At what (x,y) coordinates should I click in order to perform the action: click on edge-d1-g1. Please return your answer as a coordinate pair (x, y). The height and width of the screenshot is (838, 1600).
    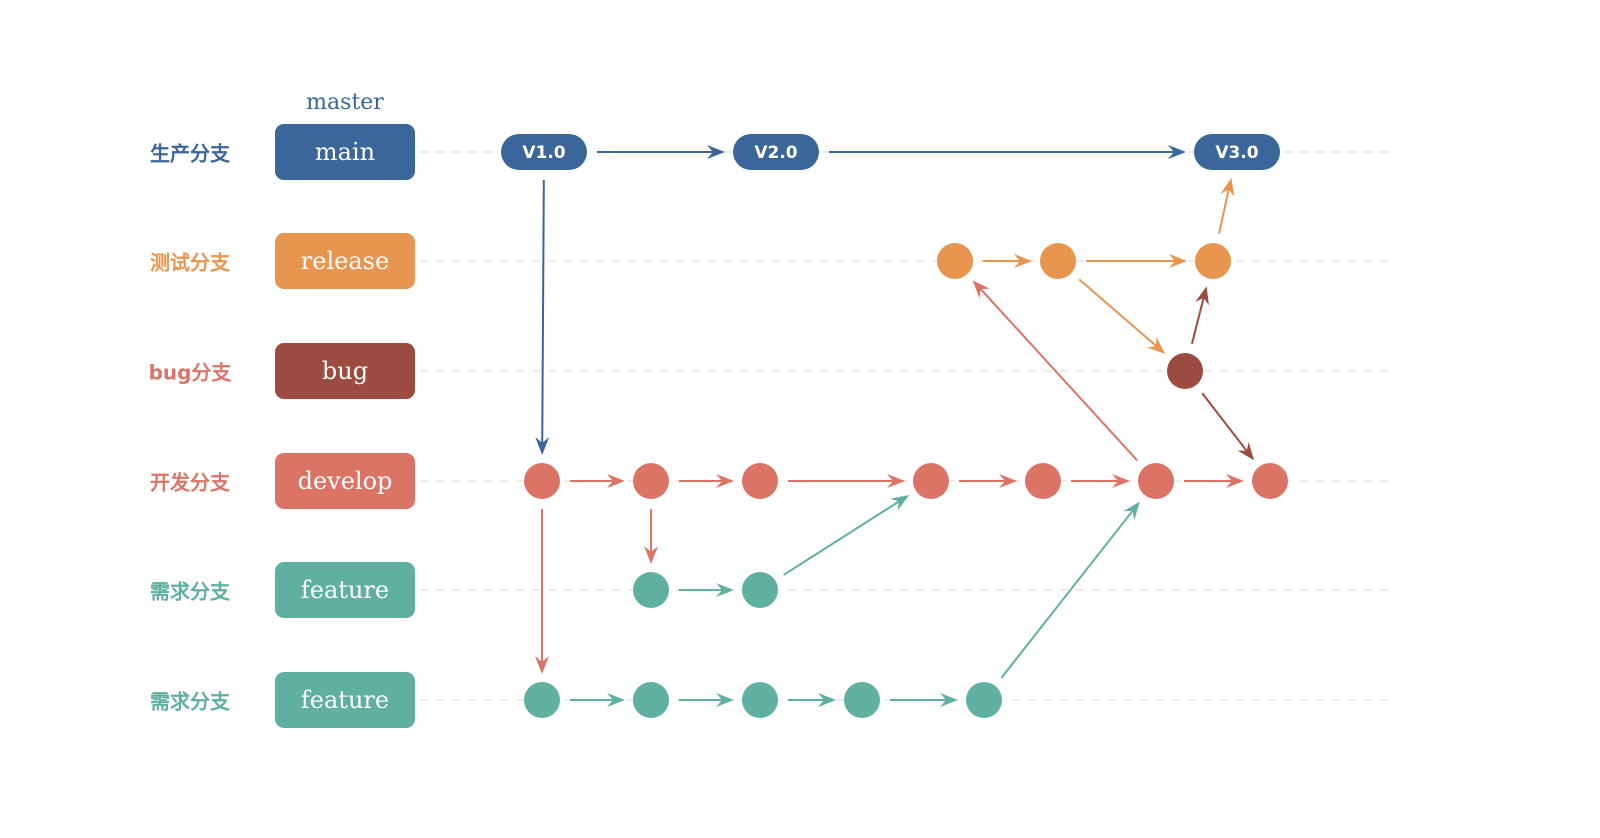
    Looking at the image, I should click on (542, 591).